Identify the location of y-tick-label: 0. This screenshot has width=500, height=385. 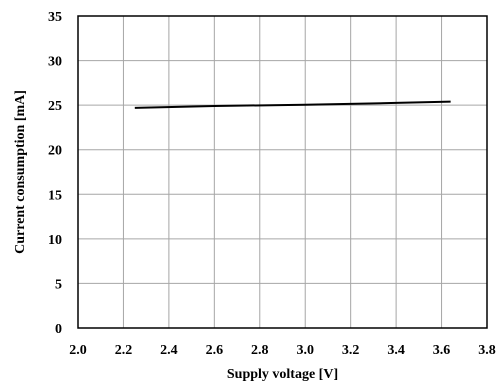
(58, 329).